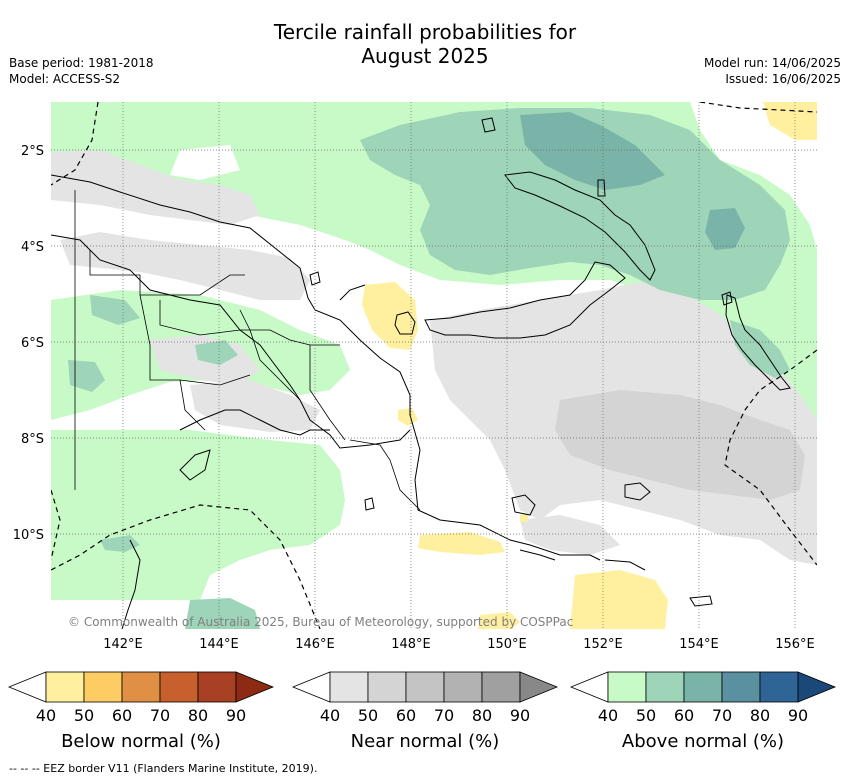 The width and height of the screenshot is (850, 781). I want to click on issued-text: Issued: 16/06/2025, so click(783, 79).